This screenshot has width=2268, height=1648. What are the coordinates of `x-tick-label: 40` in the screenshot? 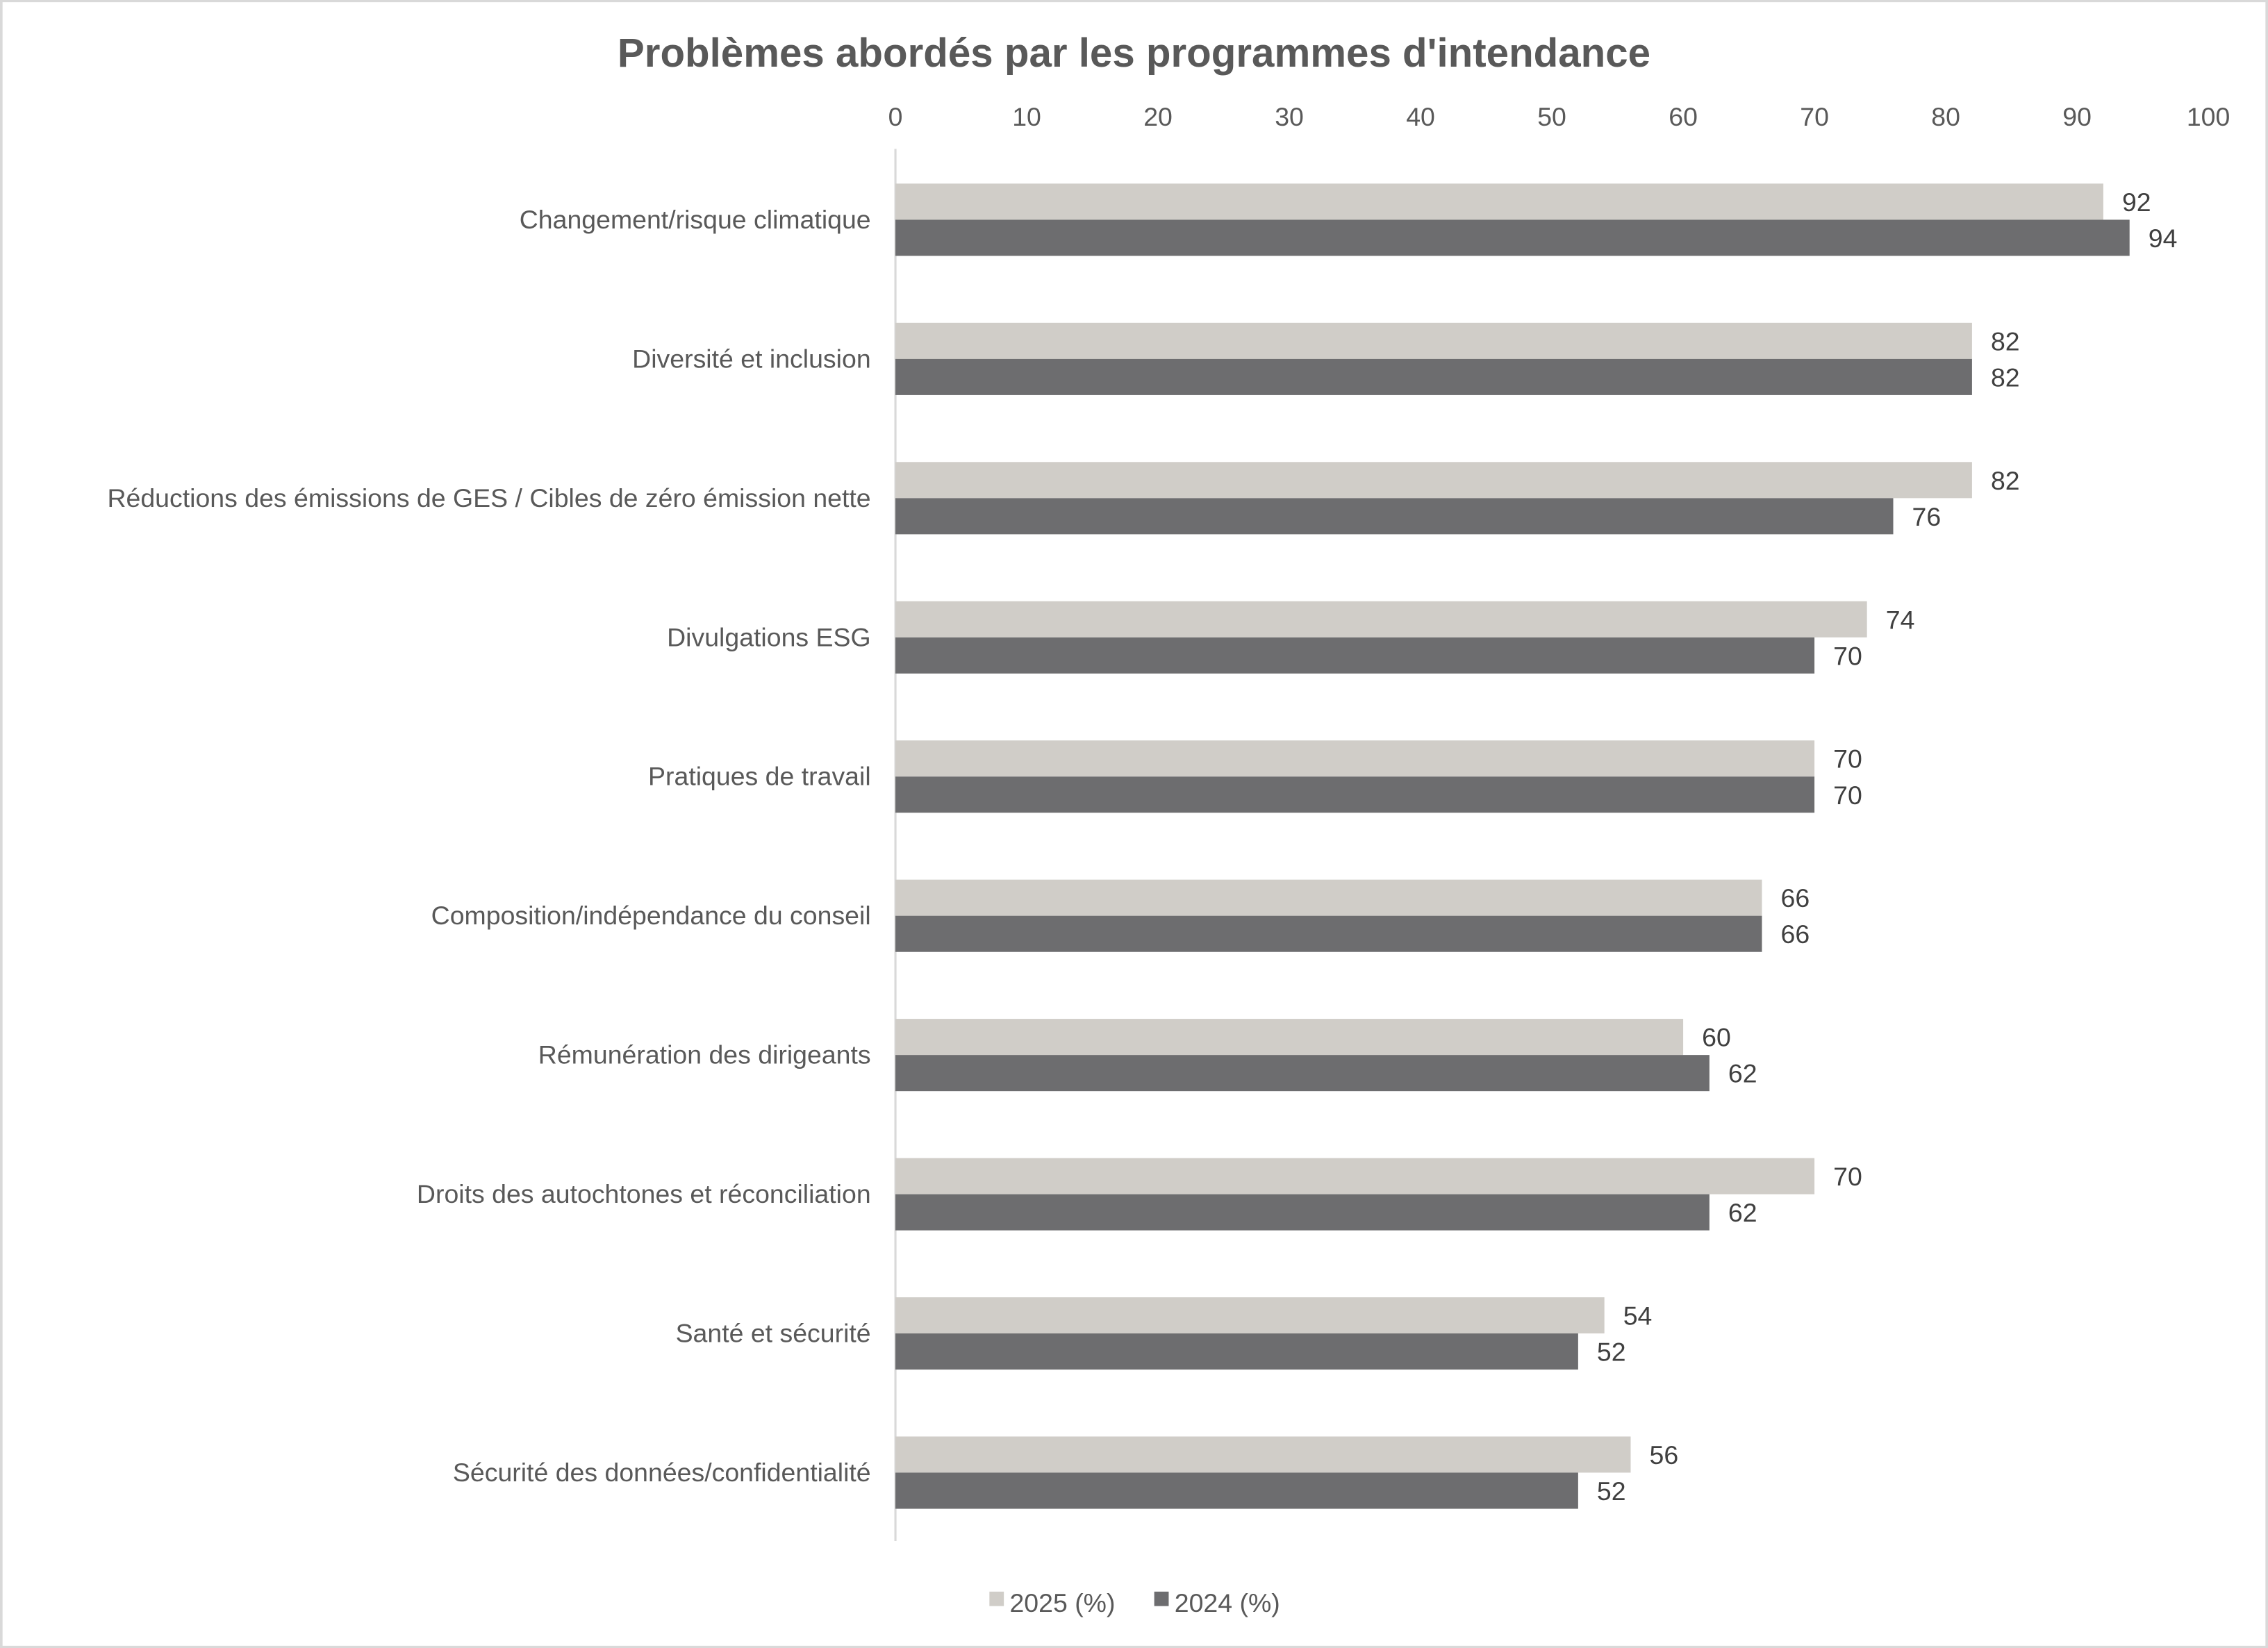 It's located at (1420, 117).